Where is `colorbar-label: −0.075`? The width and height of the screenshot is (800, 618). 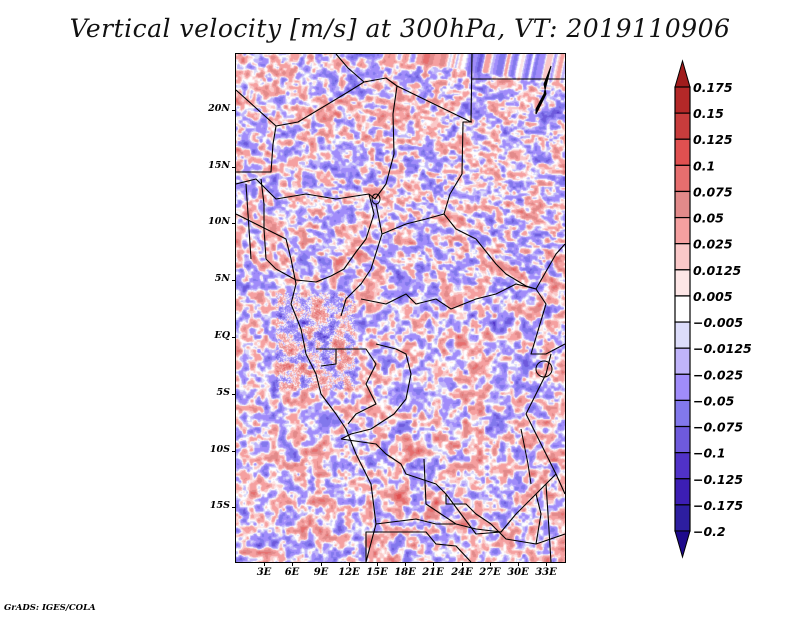 colorbar-label: −0.075 is located at coordinates (718, 427).